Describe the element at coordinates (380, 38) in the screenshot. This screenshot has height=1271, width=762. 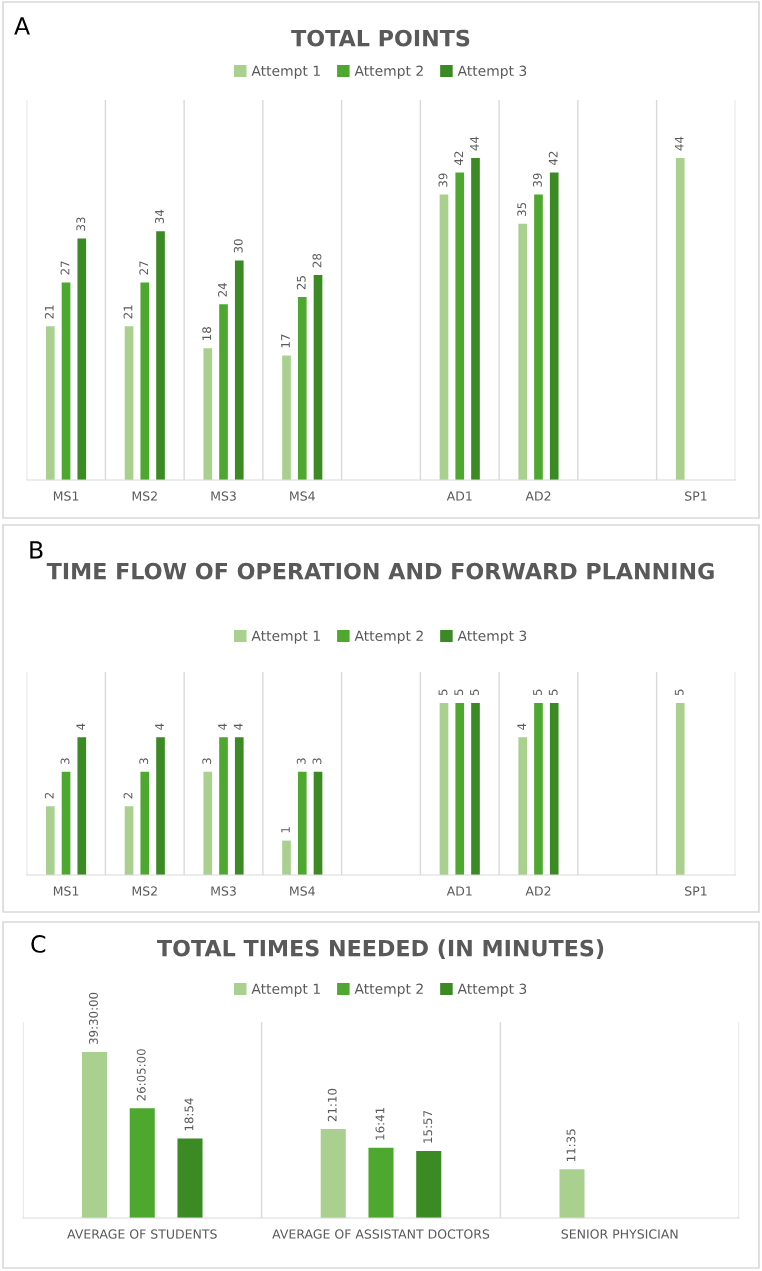
I see `chart-title: TOTAL POINTS` at that location.